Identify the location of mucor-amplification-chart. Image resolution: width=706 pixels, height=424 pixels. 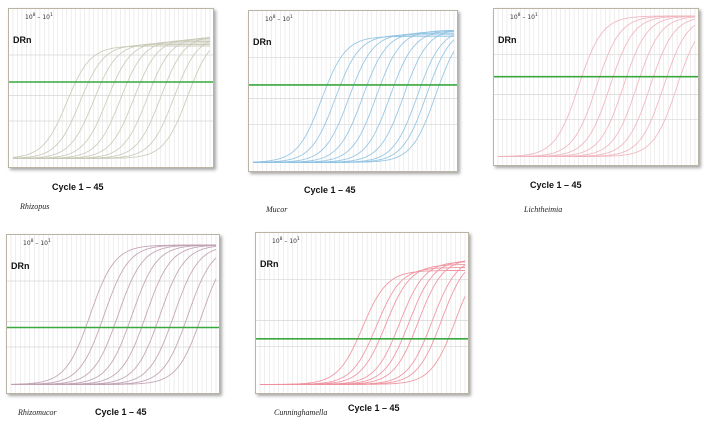
(353, 91).